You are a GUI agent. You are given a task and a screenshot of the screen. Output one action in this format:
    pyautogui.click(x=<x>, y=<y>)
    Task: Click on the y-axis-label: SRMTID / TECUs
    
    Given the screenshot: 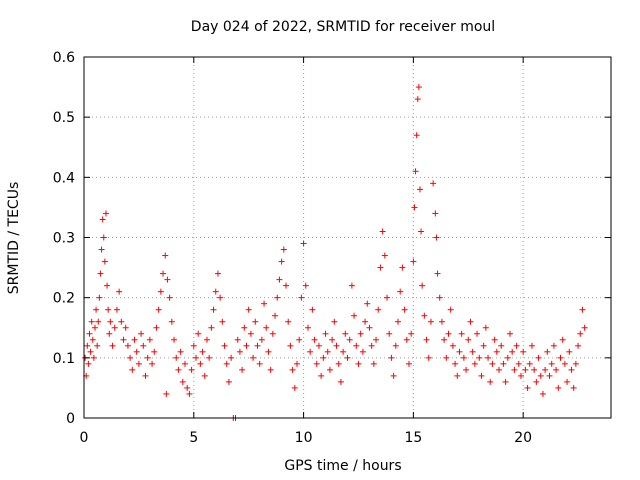 What is the action you would take?
    pyautogui.click(x=14, y=238)
    